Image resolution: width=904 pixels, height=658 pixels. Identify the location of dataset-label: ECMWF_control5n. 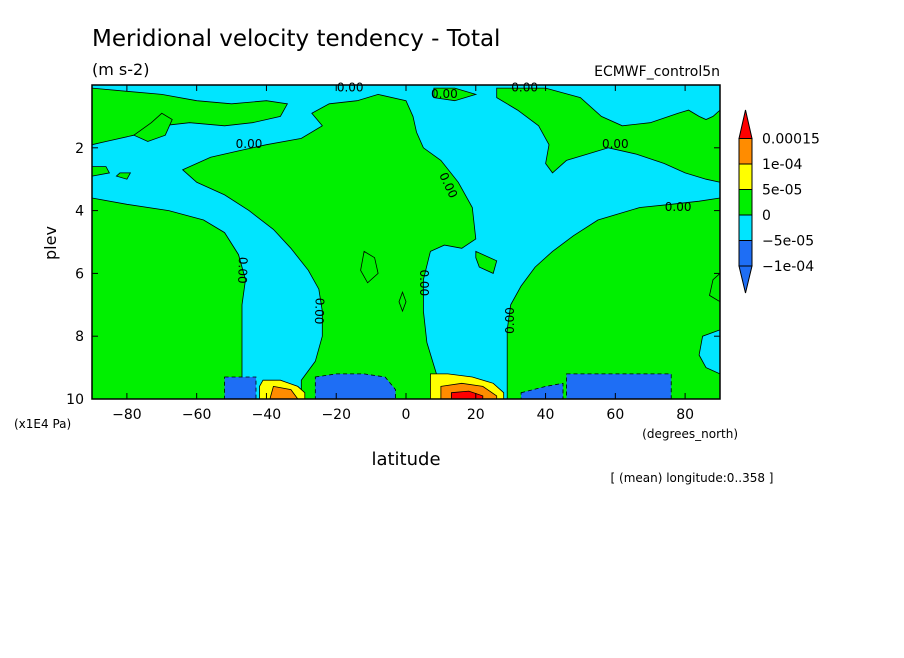
(657, 72).